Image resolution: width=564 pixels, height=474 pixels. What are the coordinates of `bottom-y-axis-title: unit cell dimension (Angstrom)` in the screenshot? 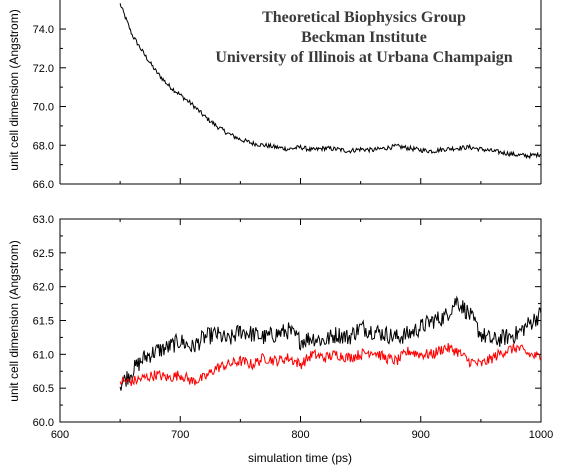 It's located at (14, 320).